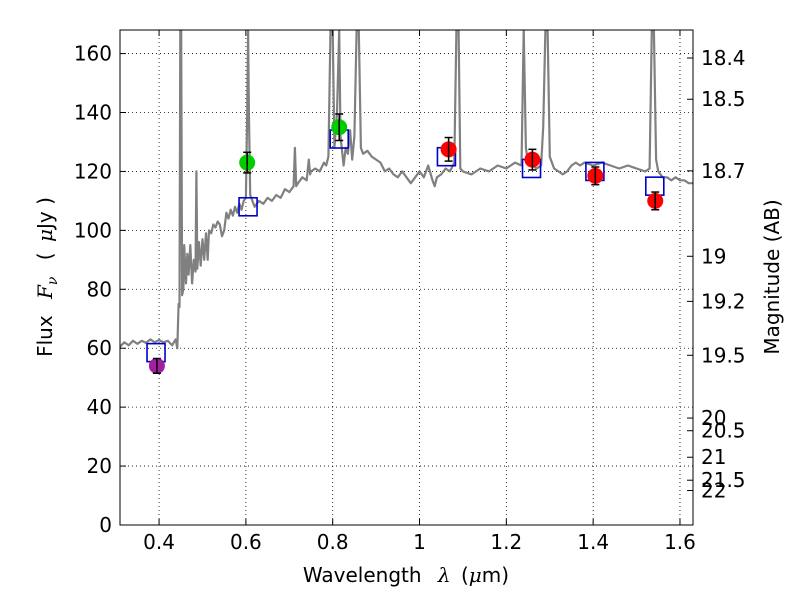  Describe the element at coordinates (45, 336) in the screenshot. I see `y-axis-label-text: Flux` at that location.